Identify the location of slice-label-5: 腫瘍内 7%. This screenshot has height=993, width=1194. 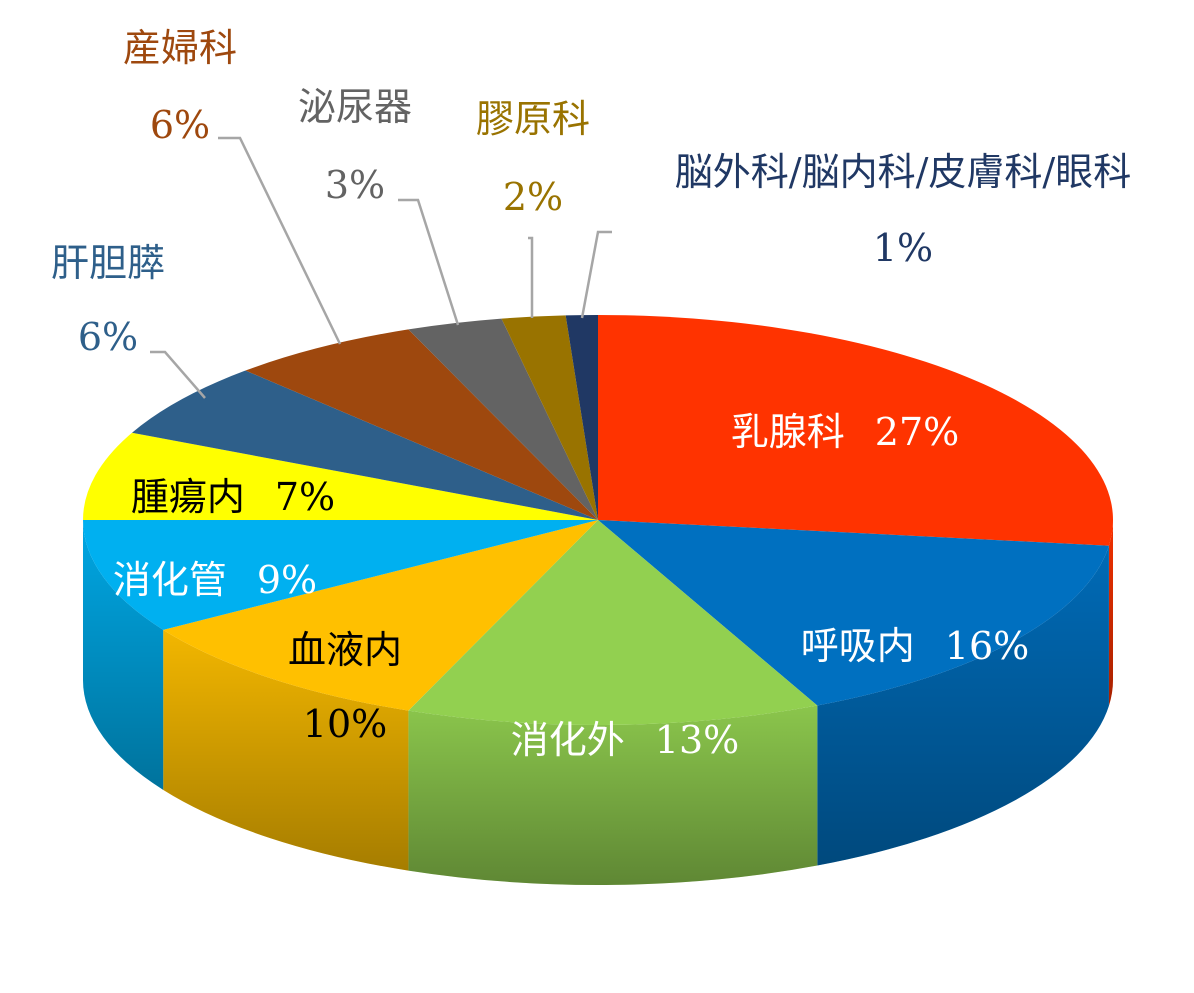
(233, 497).